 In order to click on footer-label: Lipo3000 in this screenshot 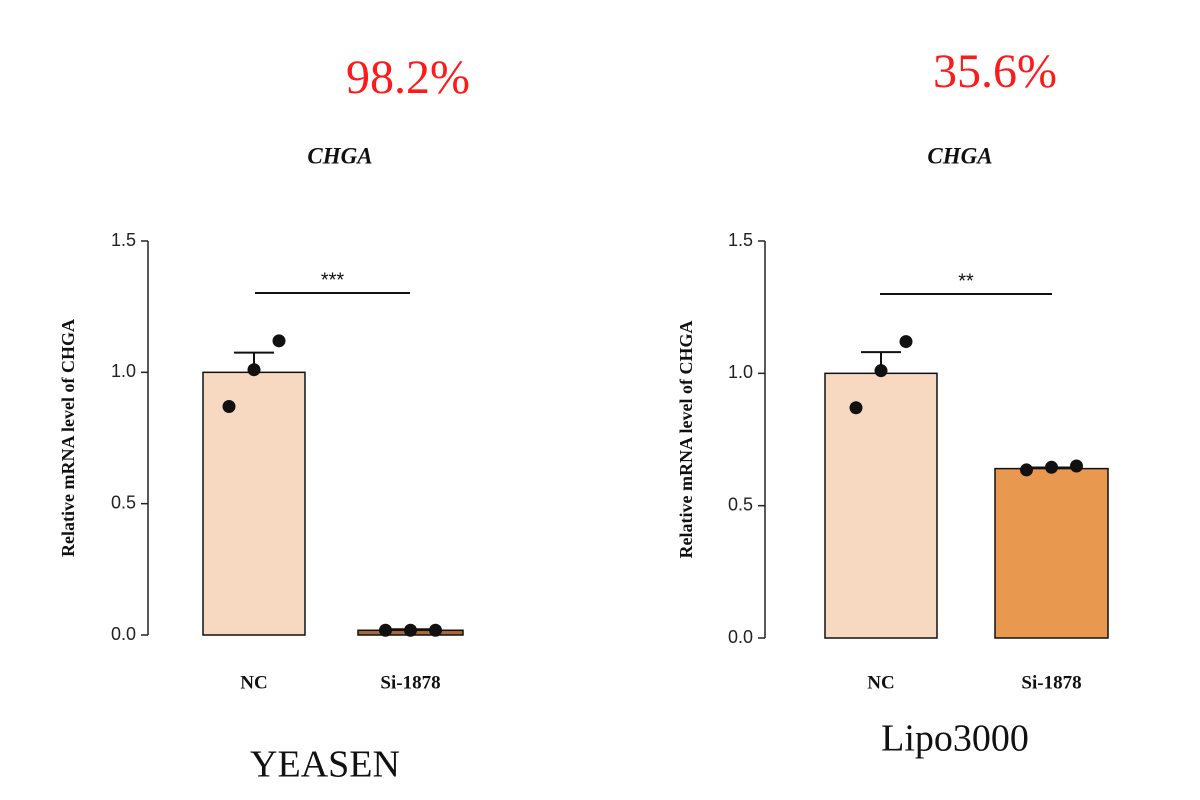, I will do `click(955, 739)`.